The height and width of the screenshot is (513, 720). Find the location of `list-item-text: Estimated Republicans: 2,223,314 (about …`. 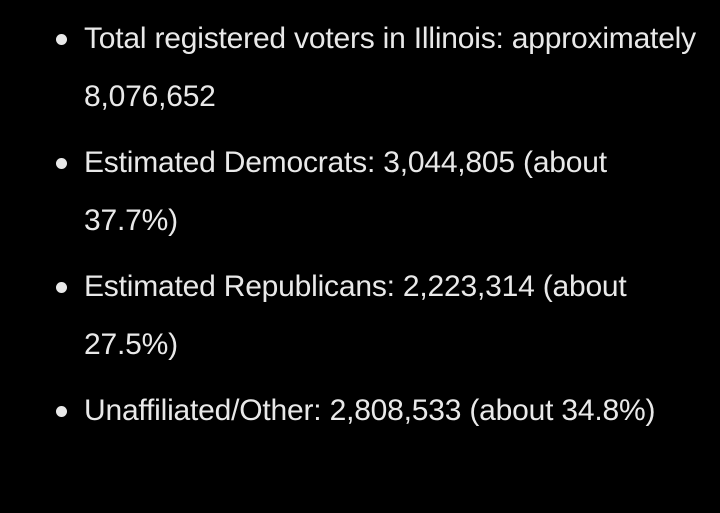

list-item-text: Estimated Republicans: 2,223,314 (about … is located at coordinates (355, 315).